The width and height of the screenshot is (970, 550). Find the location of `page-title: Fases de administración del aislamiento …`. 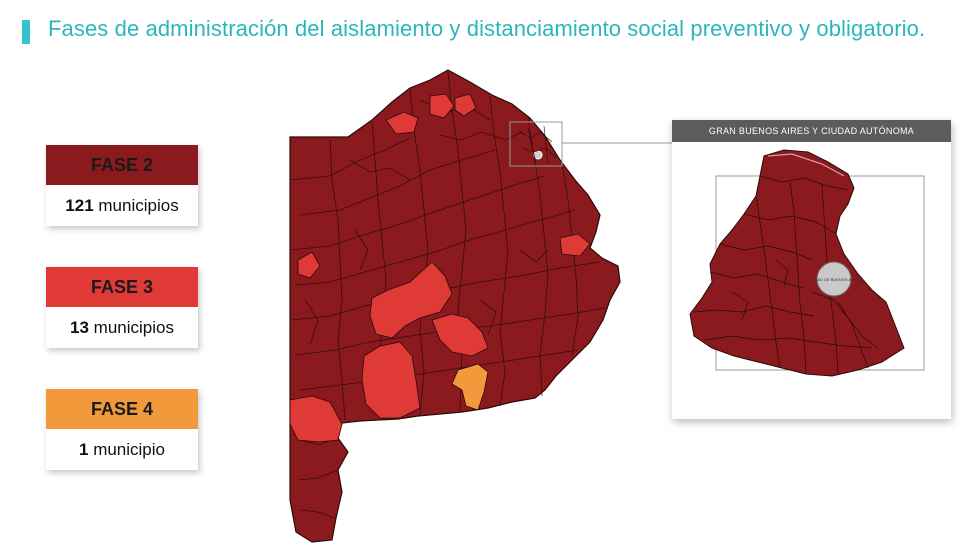

page-title: Fases de administración del aislamiento … is located at coordinates (487, 28).